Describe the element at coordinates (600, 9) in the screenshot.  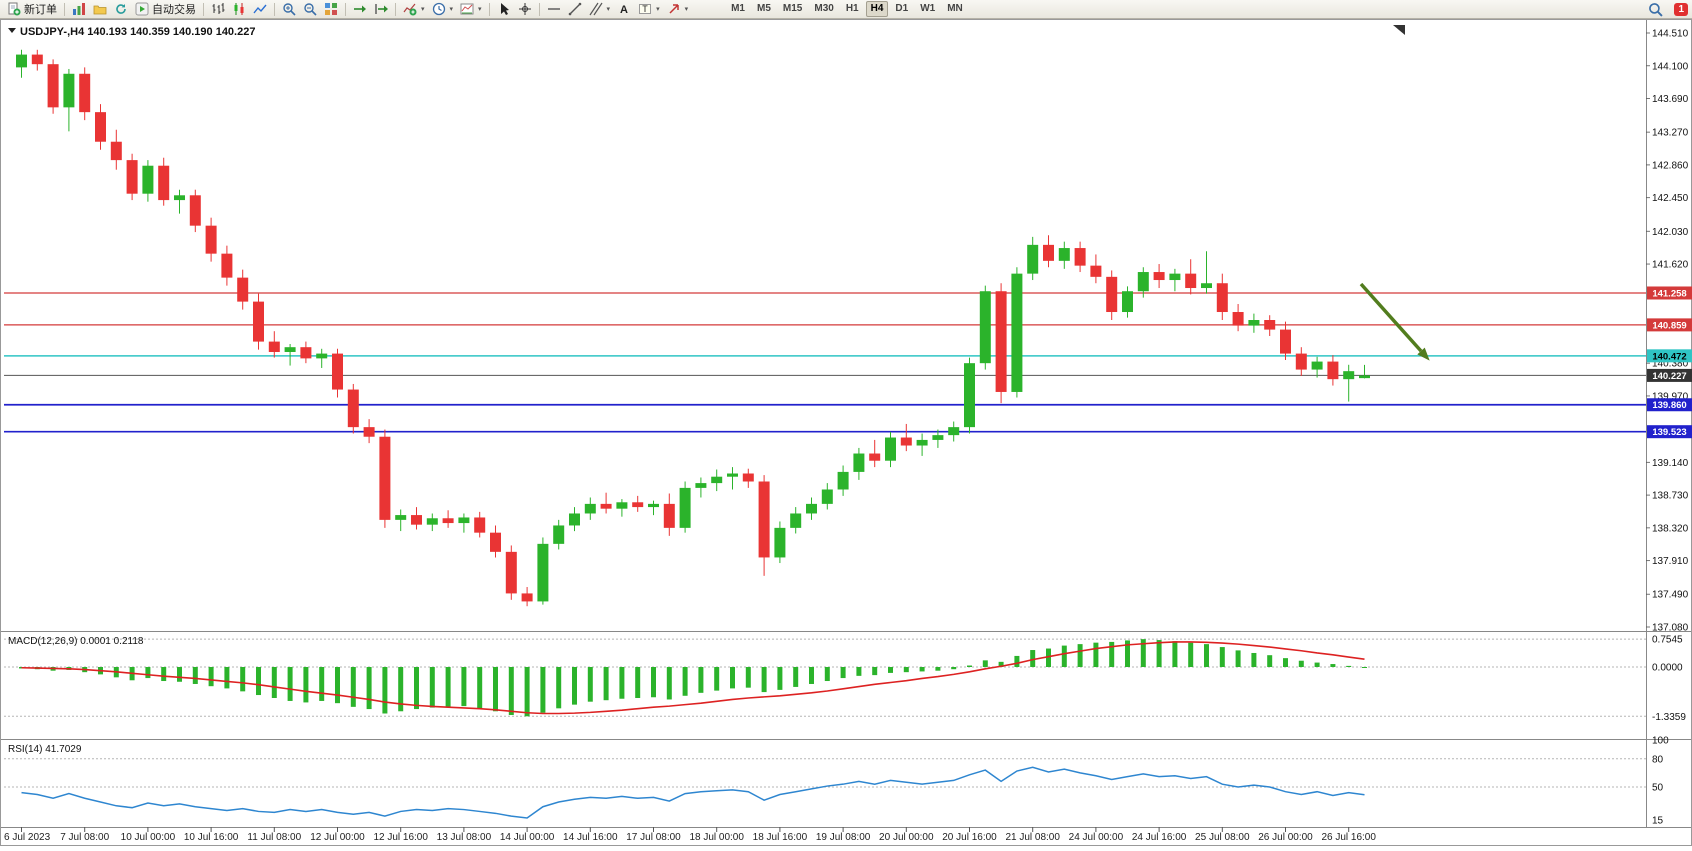
I see `channel-button: ▾` at that location.